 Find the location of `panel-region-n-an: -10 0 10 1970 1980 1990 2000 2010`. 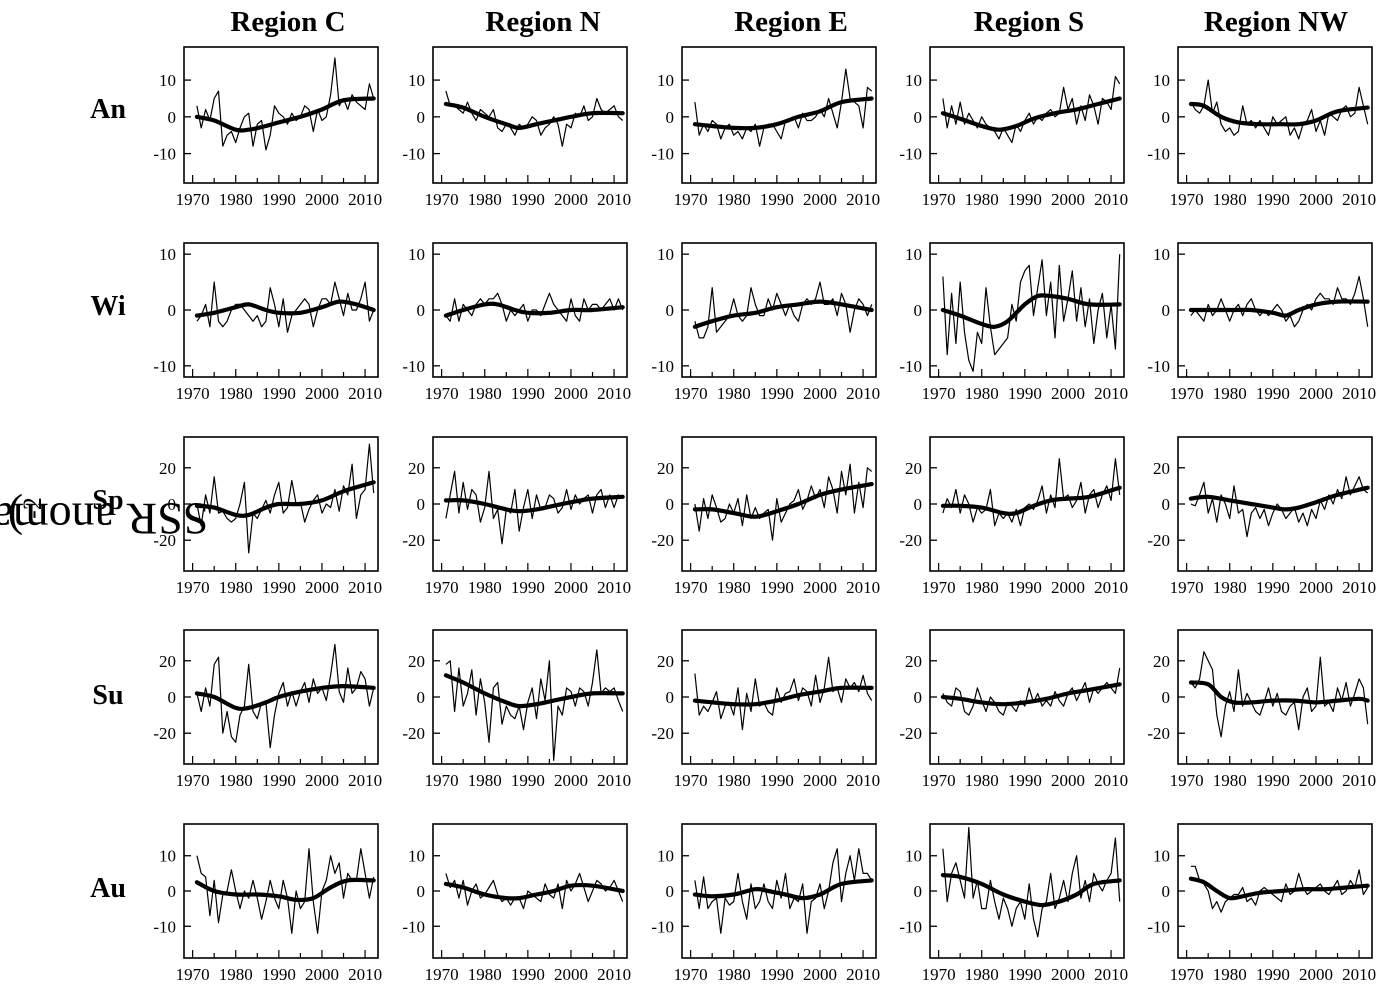

panel-region-n-an: -10 0 10 1970 1980 1990 2000 2010 is located at coordinates (516, 127).